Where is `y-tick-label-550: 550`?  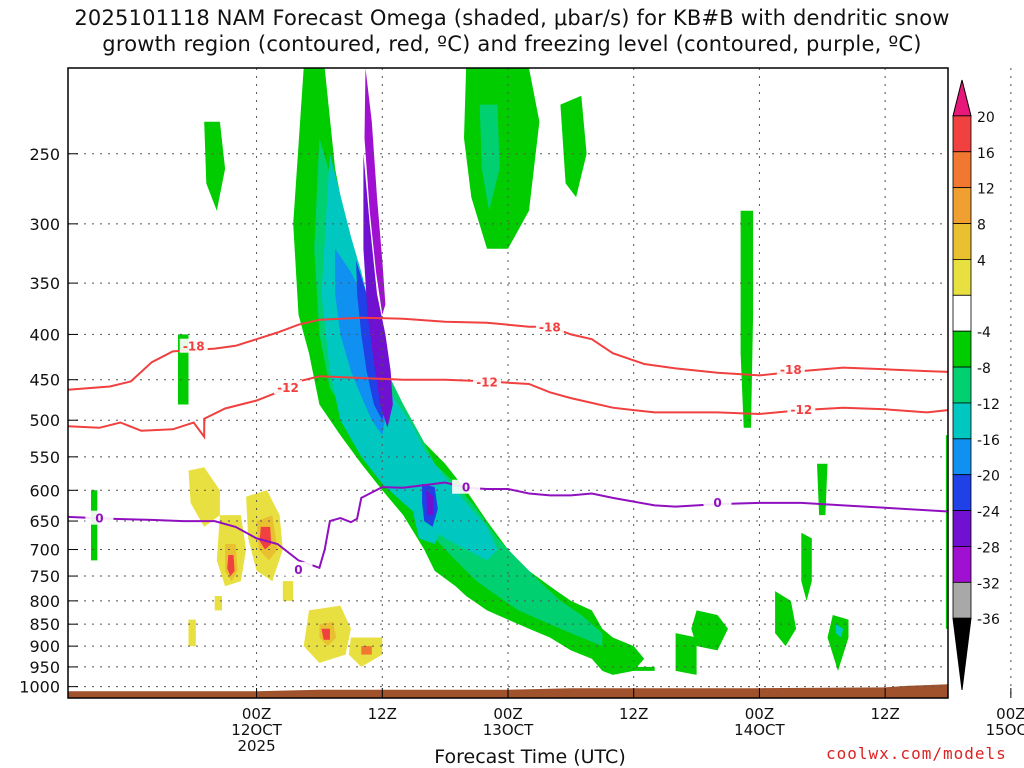 y-tick-label-550: 550 is located at coordinates (44, 457).